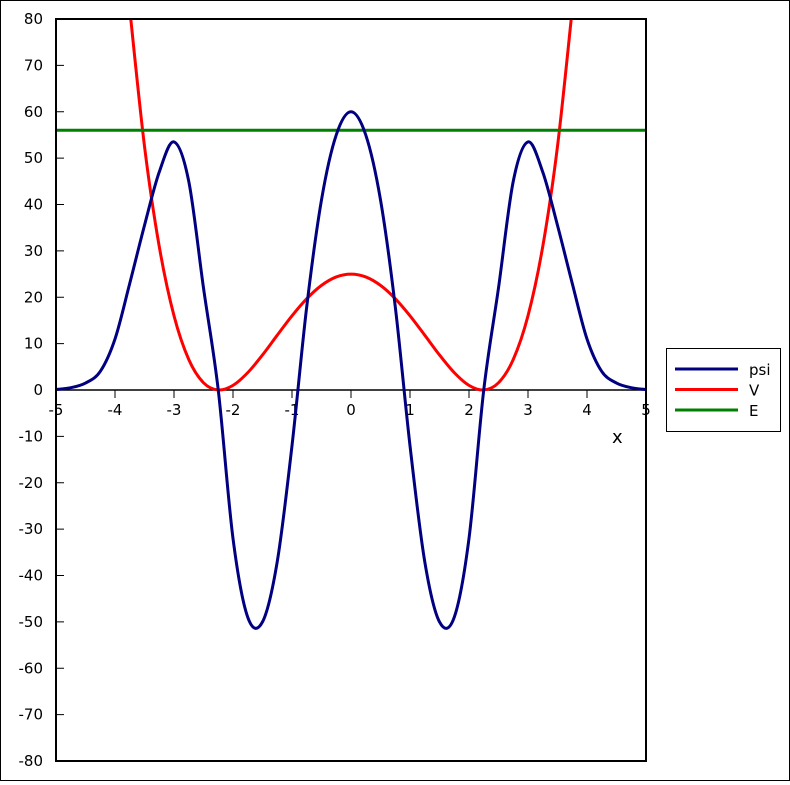 The height and width of the screenshot is (785, 790). Describe the element at coordinates (115, 410) in the screenshot. I see `x-tick-label: -4` at that location.